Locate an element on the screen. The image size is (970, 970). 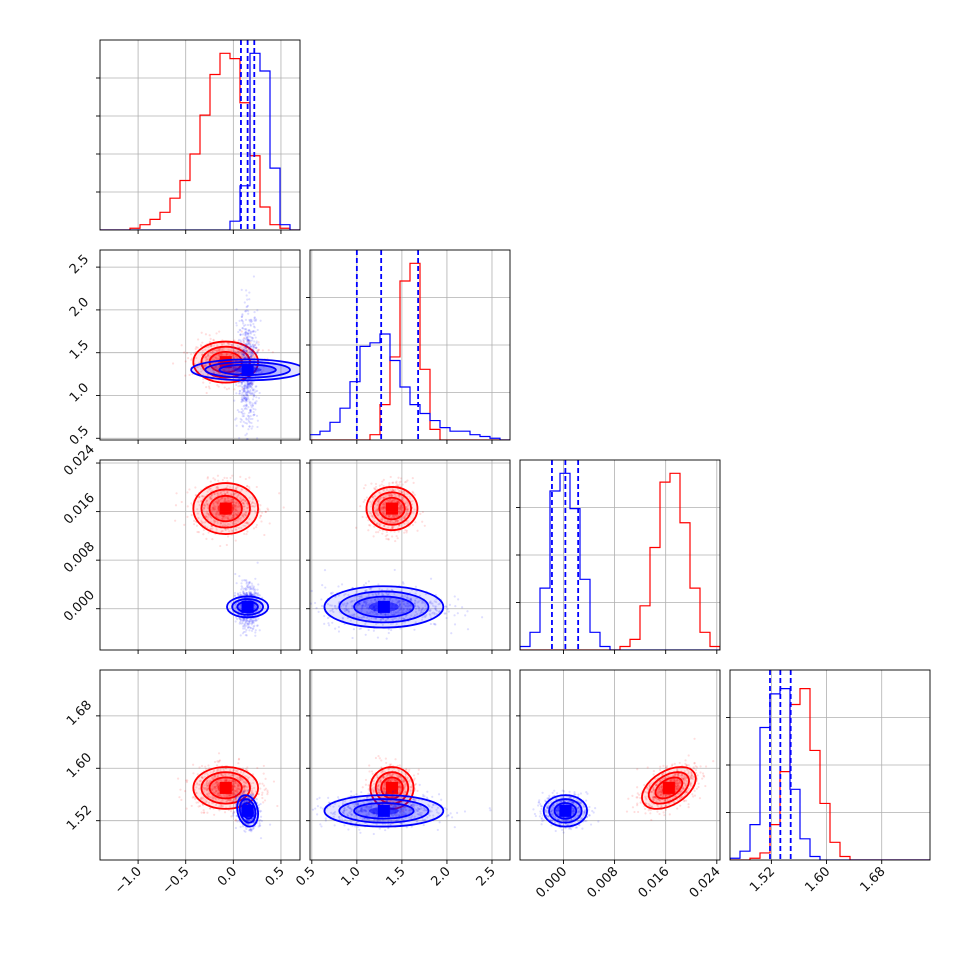
y-tick-label-1-2: 1.5 is located at coordinates (79, 350).